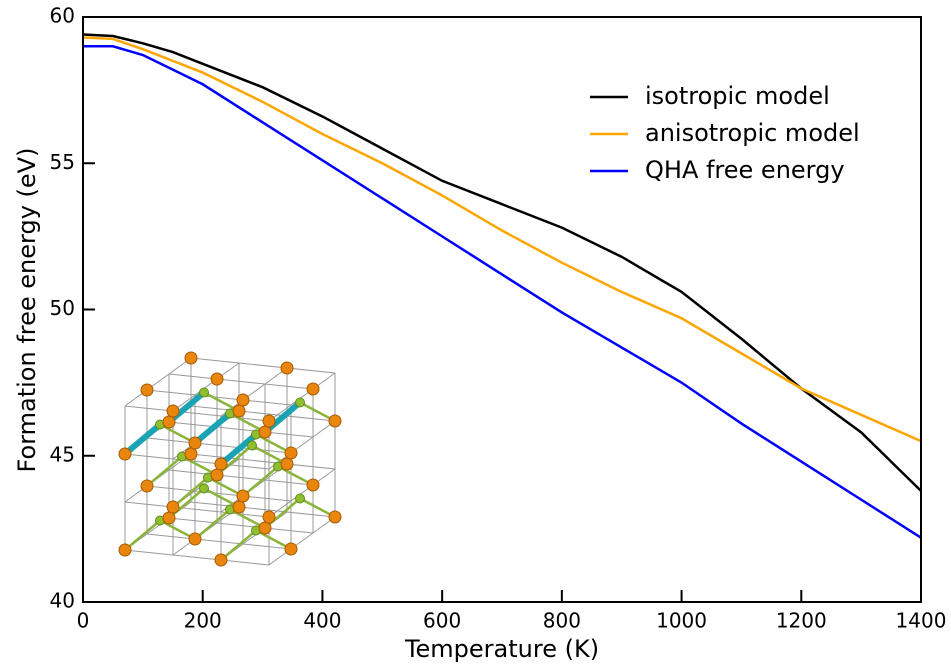  Describe the element at coordinates (62, 308) in the screenshot. I see `y-tick-label: 50` at that location.